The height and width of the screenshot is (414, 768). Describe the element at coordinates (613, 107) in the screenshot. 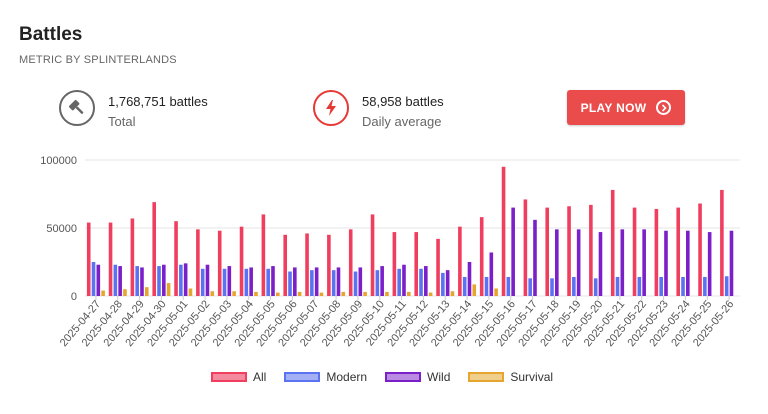

I see `play-now-label: PLAY NOW` at that location.